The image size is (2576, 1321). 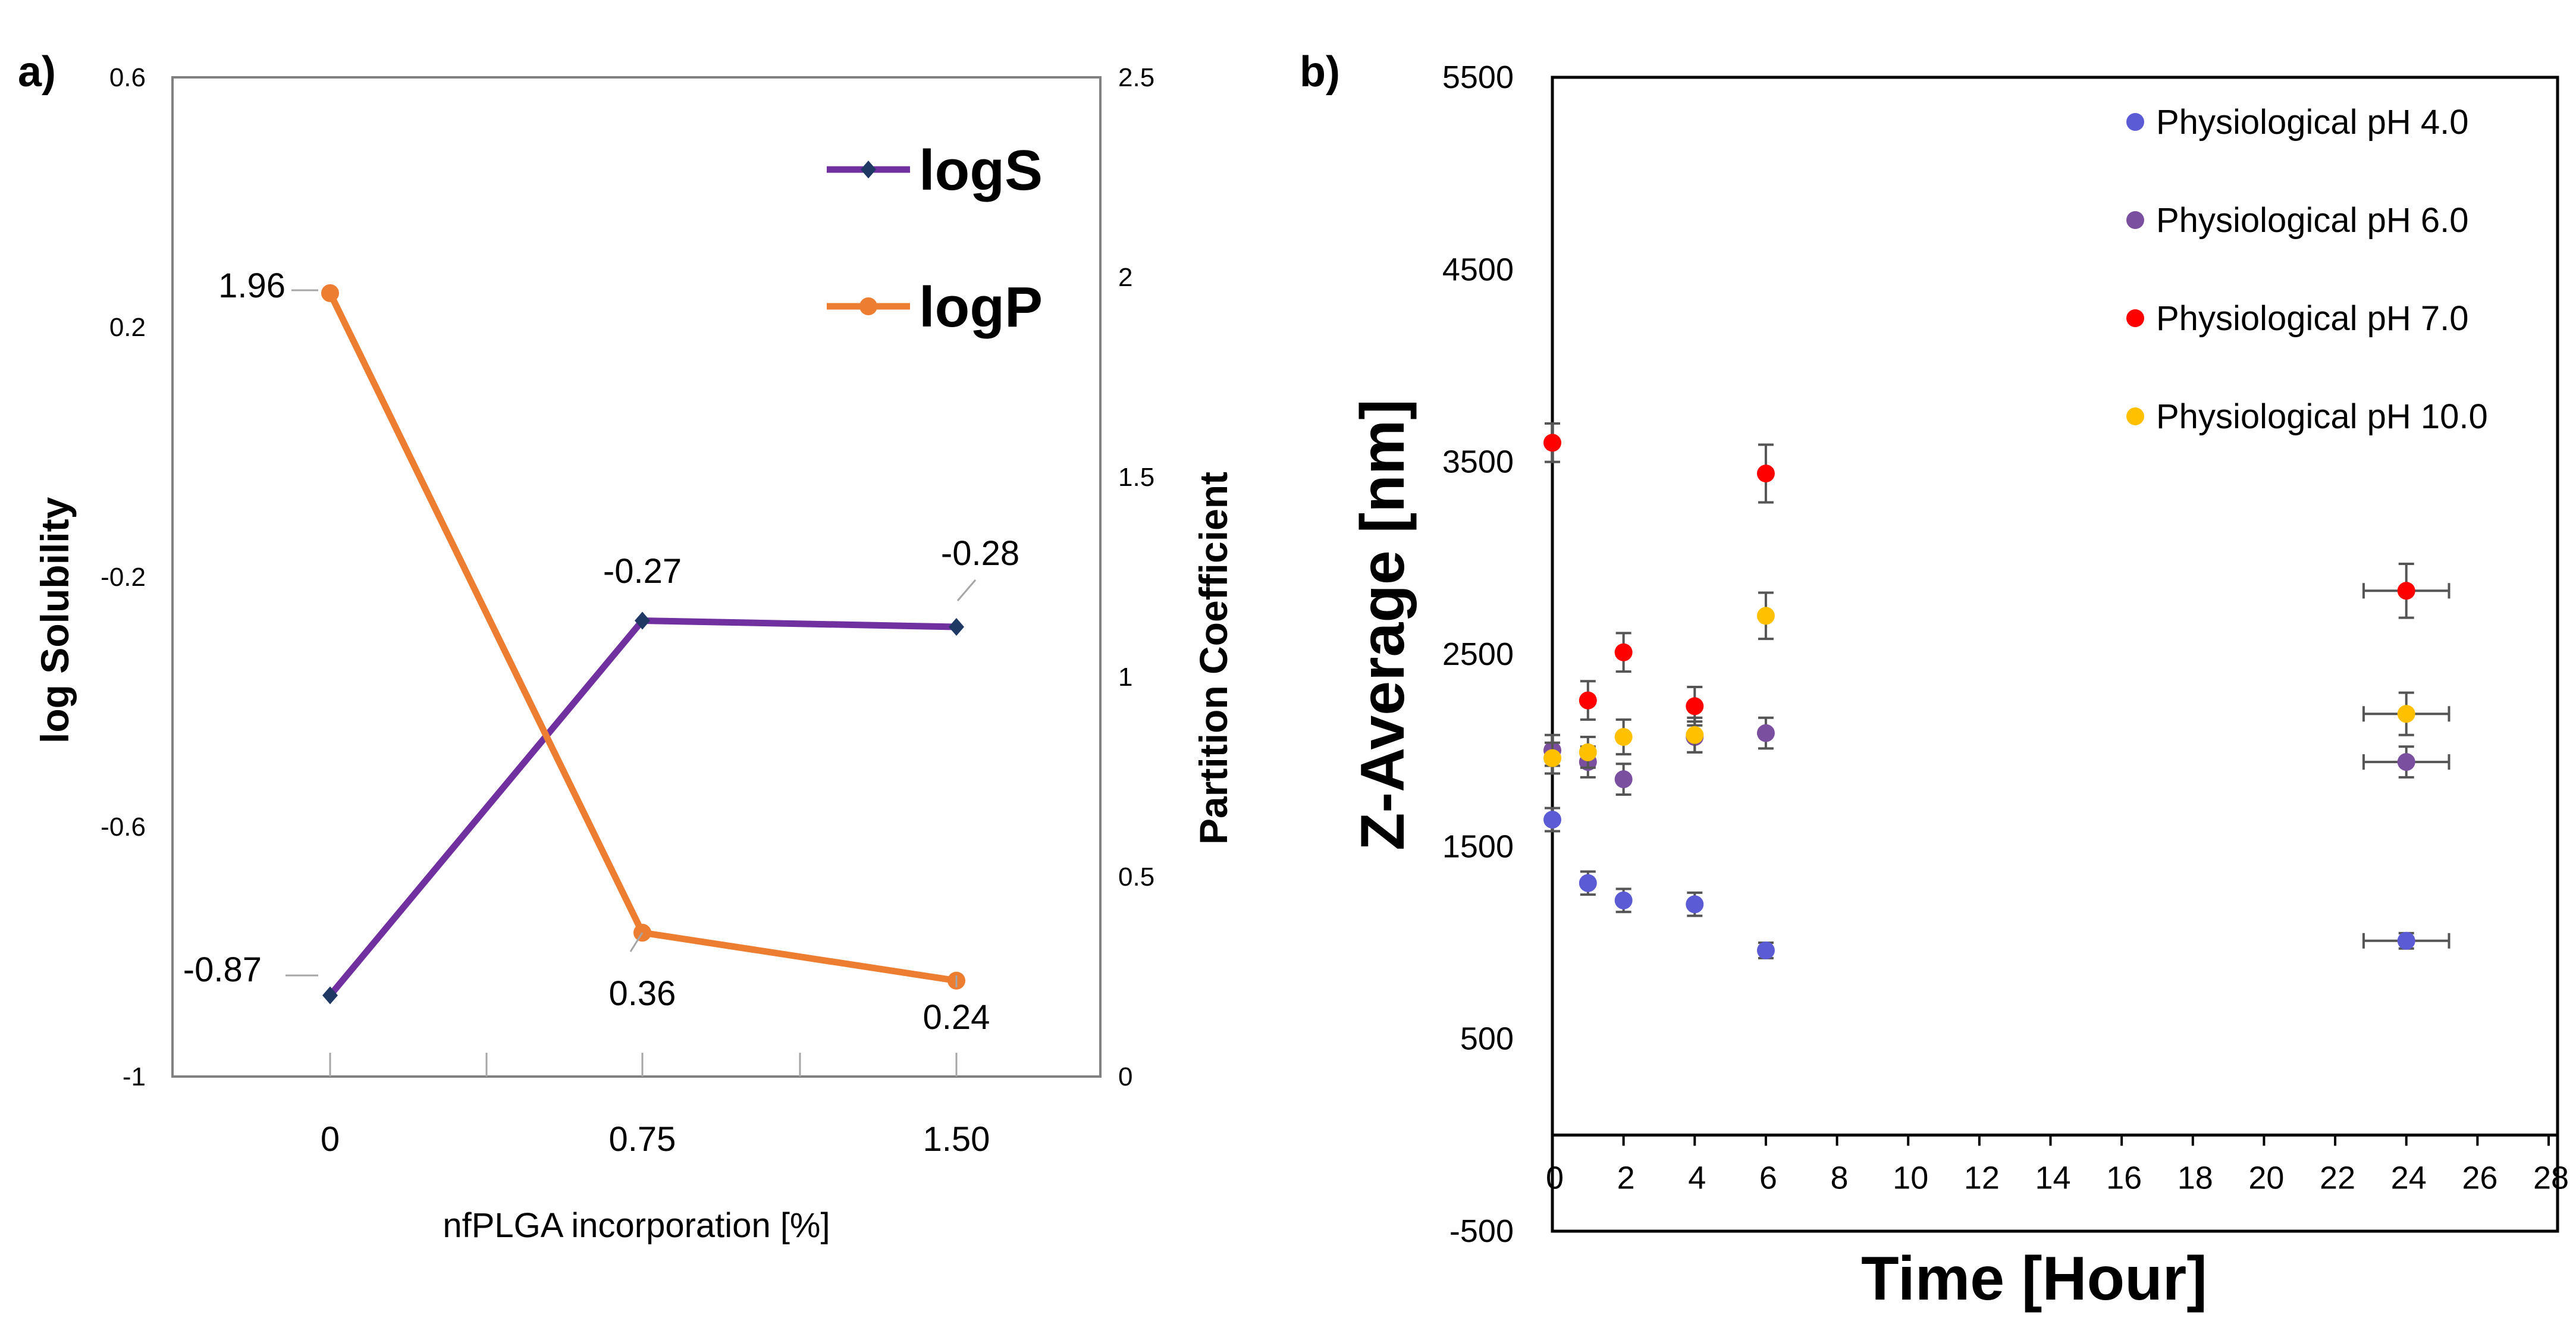 What do you see at coordinates (1478, 77) in the screenshot?
I see `panel-b-y-tick-label: 5500` at bounding box center [1478, 77].